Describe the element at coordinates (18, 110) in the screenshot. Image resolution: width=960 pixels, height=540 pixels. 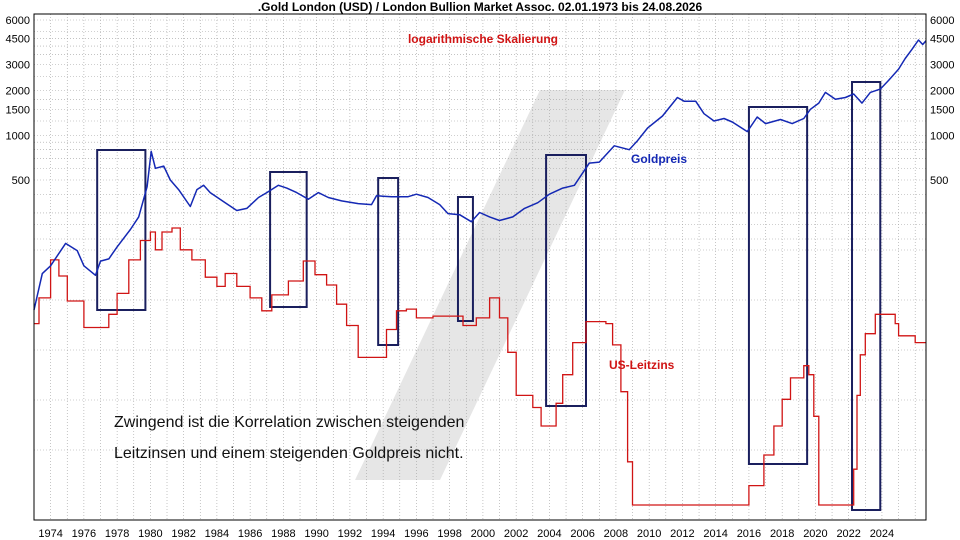
I see `y-tick-label-left: 1500` at that location.